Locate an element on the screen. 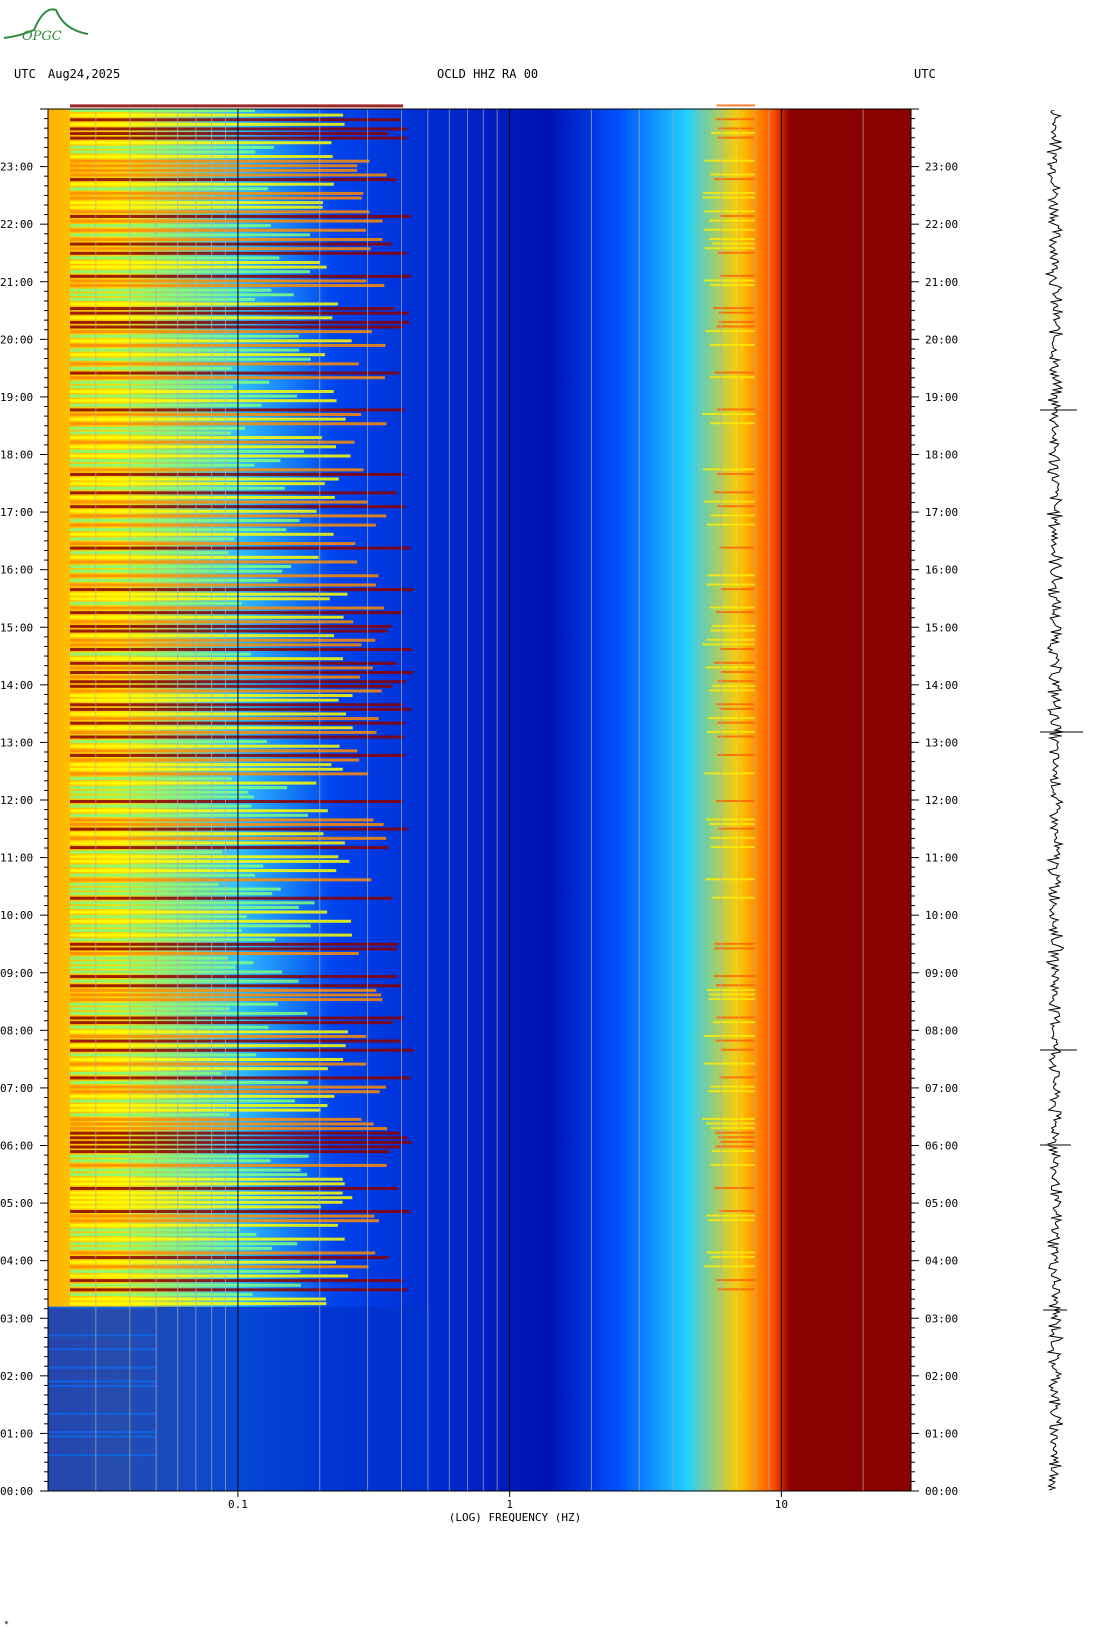 This screenshot has height=1634, width=1102. y-tick-label-left: 00:00 is located at coordinates (16, 1491).